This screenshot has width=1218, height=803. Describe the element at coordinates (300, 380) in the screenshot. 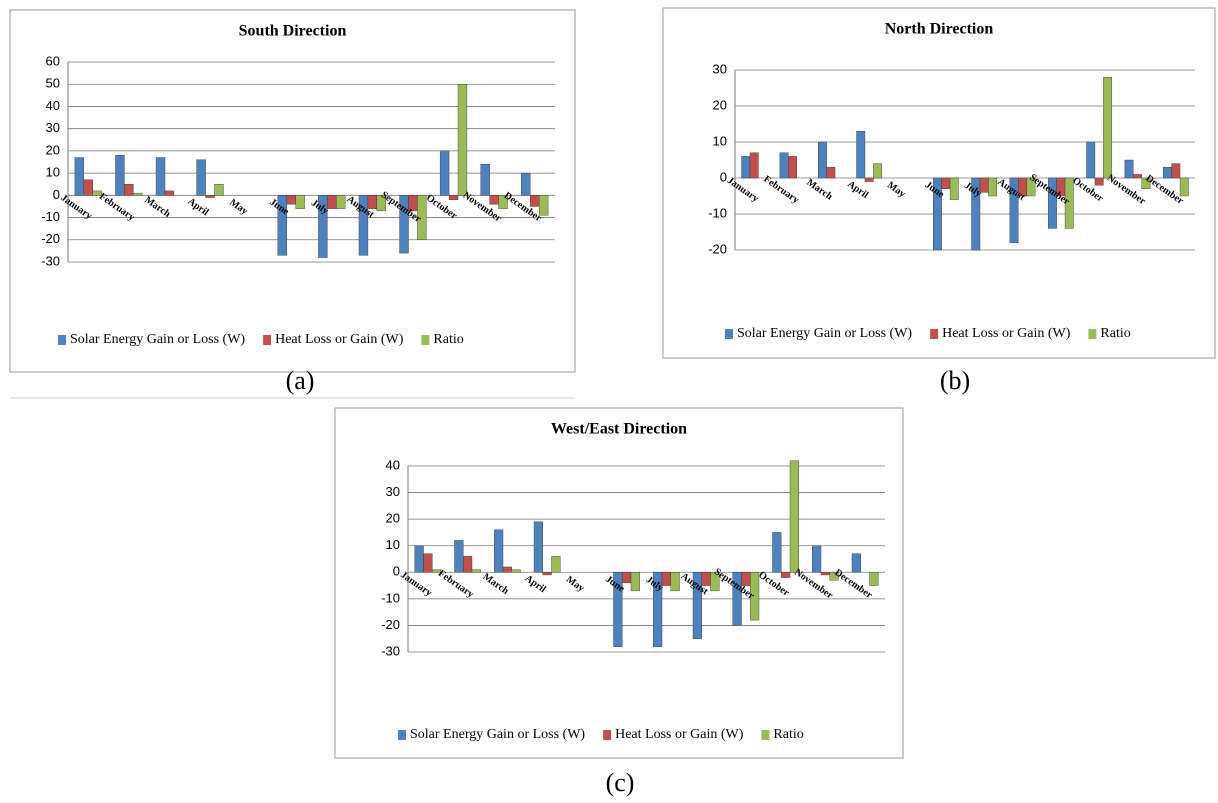

I see `caption: (a)` at that location.